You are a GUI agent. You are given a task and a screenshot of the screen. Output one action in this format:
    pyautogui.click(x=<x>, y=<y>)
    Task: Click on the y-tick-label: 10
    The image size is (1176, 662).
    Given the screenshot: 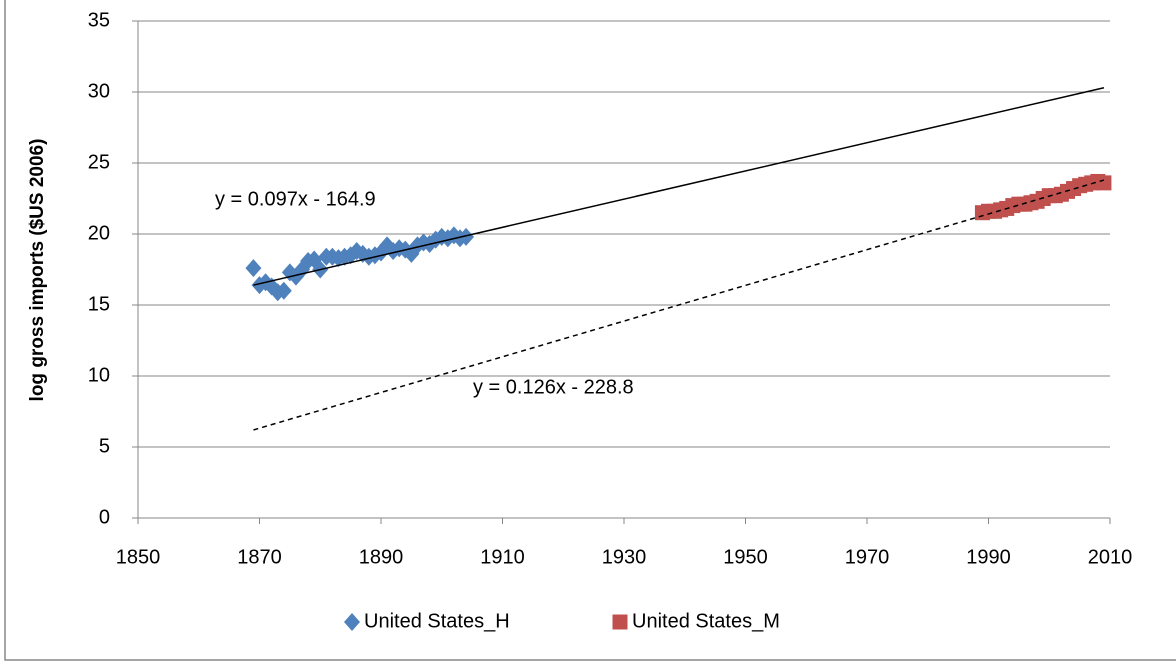 What is the action you would take?
    pyautogui.click(x=99, y=375)
    